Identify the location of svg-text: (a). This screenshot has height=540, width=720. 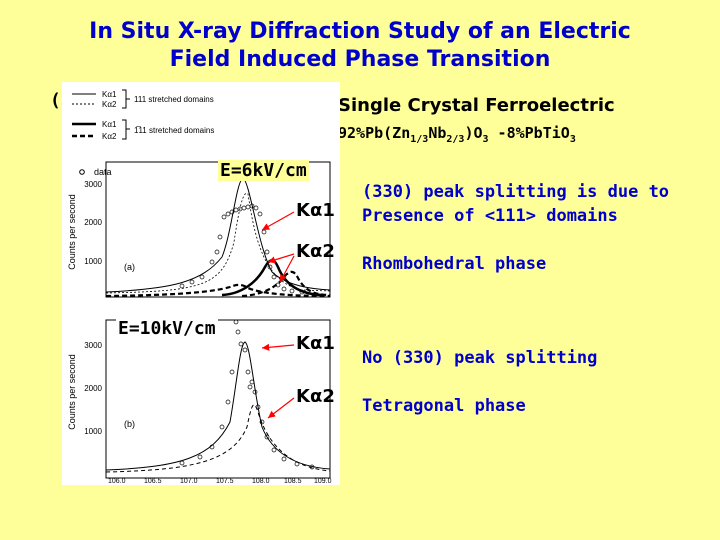
(129, 267).